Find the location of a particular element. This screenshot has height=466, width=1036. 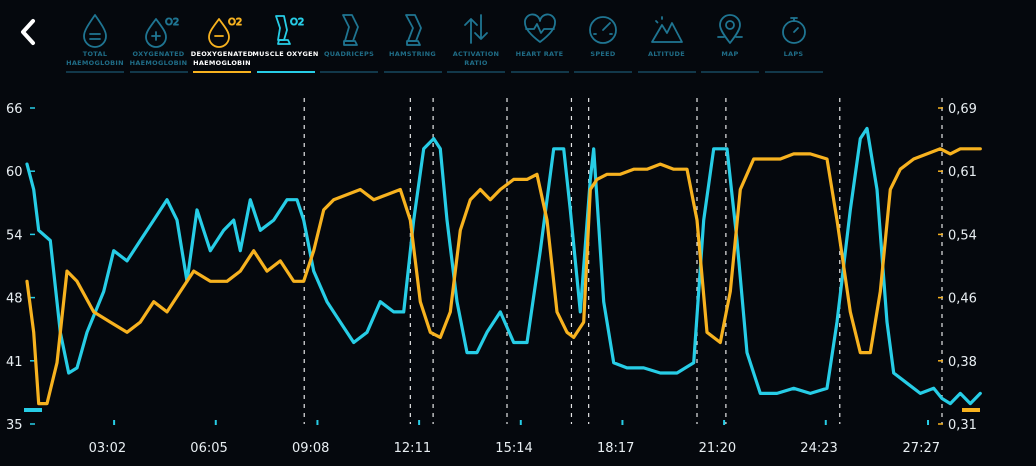

y-right-tick-label: 0,54 is located at coordinates (962, 235).